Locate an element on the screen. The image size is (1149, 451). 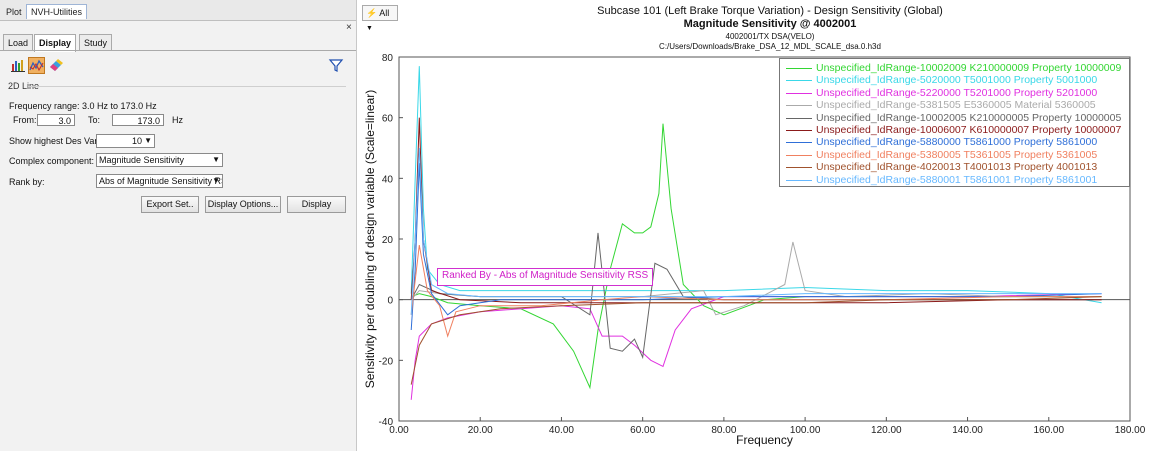
x-axis-label: Frequency is located at coordinates (764, 440).